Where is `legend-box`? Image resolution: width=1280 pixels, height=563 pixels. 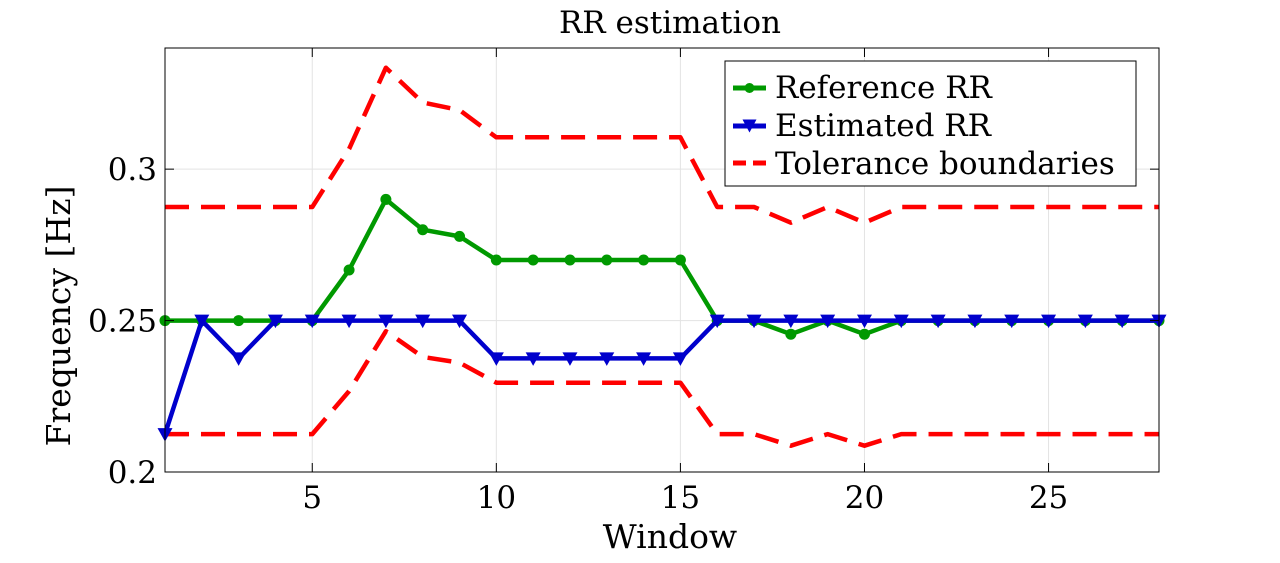
legend-box is located at coordinates (930, 123).